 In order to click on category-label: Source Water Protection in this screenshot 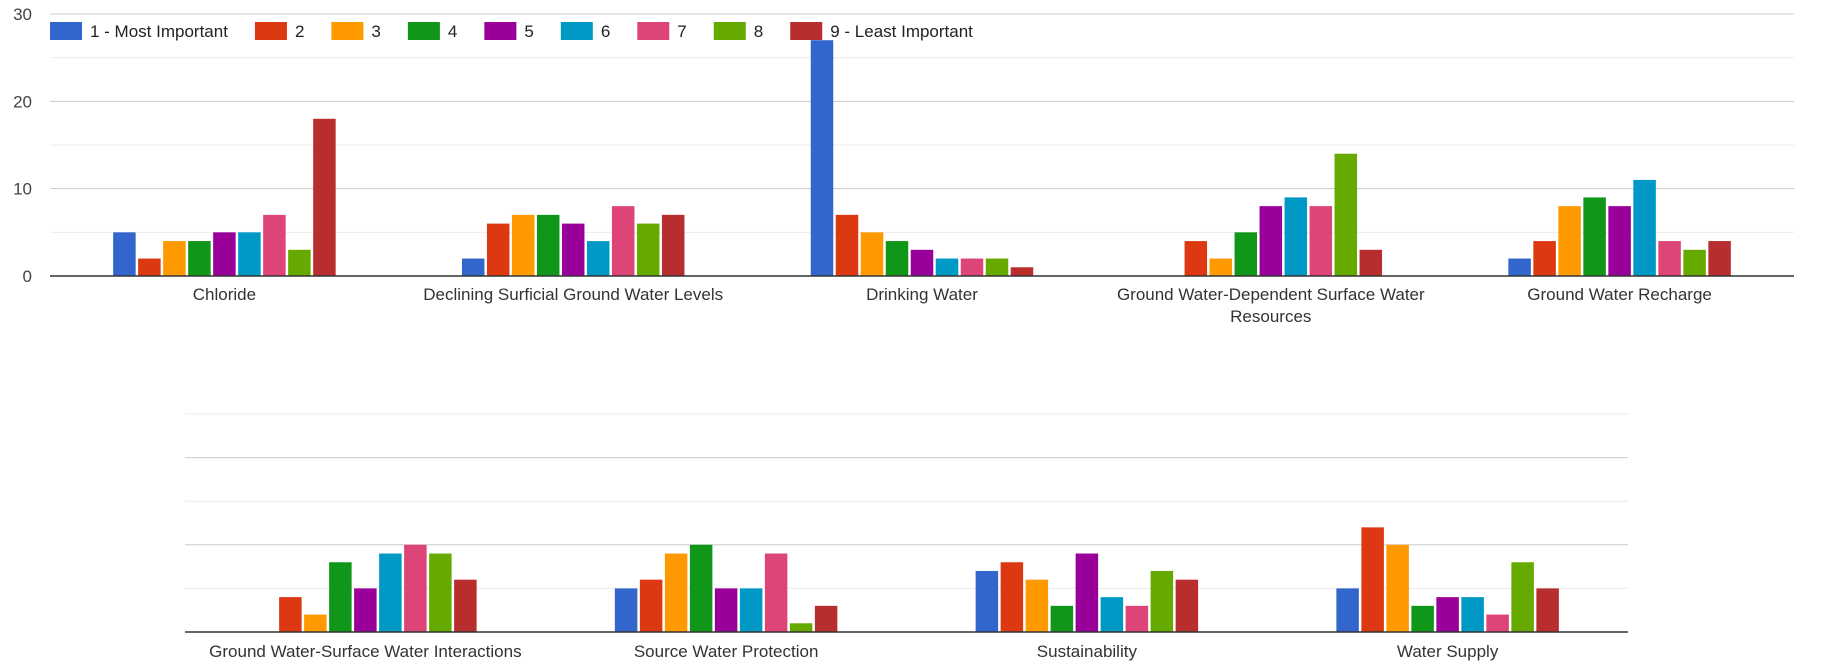, I will do `click(726, 651)`.